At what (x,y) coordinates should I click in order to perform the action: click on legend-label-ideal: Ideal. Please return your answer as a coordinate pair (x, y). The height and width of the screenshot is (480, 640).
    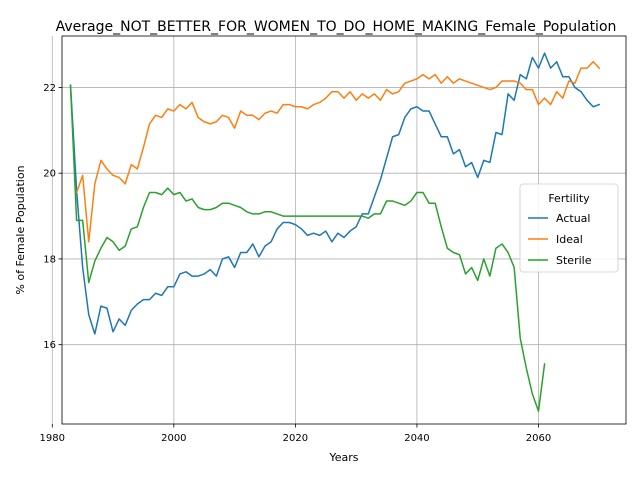
    Looking at the image, I should click on (569, 239).